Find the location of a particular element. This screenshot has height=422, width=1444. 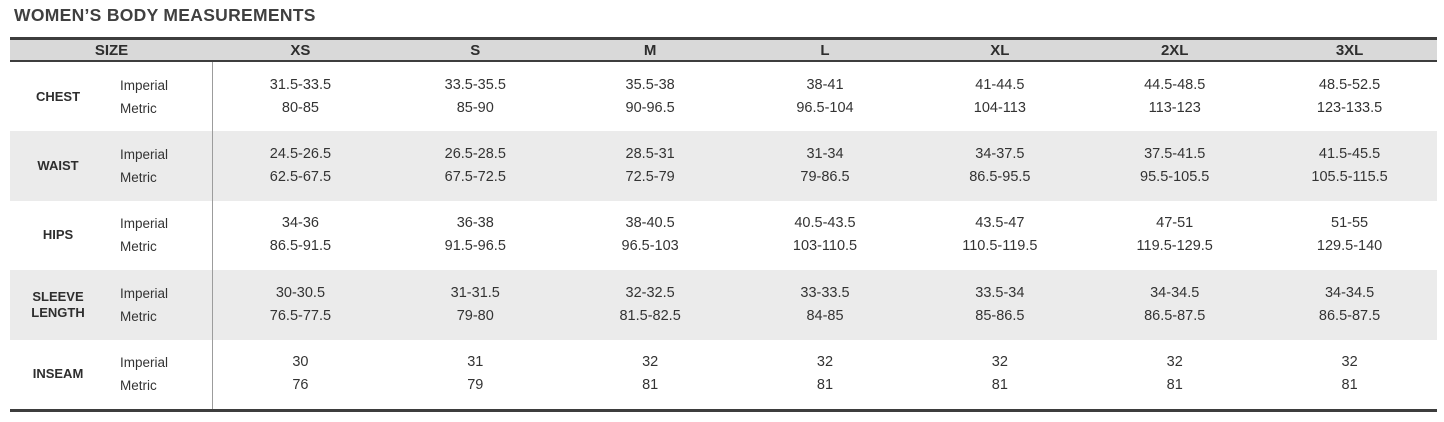

metric-value: 67.5-72.5 is located at coordinates (475, 177).